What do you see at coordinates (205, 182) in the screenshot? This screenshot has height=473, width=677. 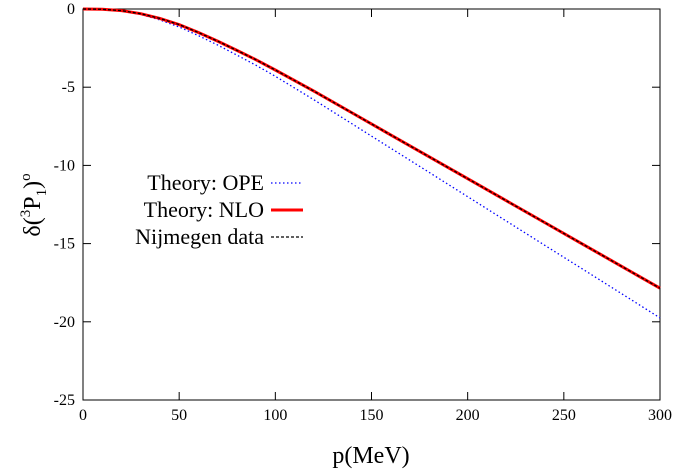 I see `legend-label-0: Theory: OPE` at bounding box center [205, 182].